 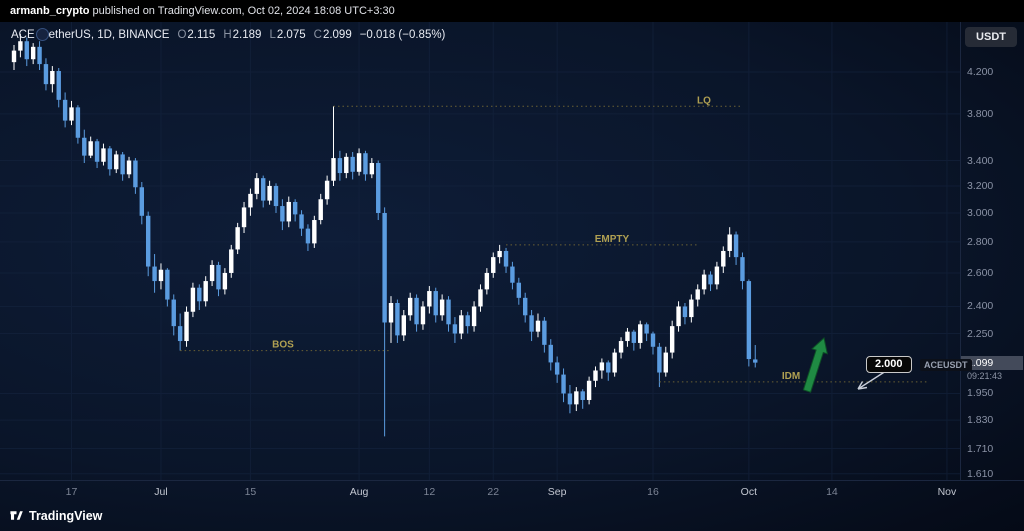 What do you see at coordinates (980, 420) in the screenshot?
I see `price-tick: 1.830` at bounding box center [980, 420].